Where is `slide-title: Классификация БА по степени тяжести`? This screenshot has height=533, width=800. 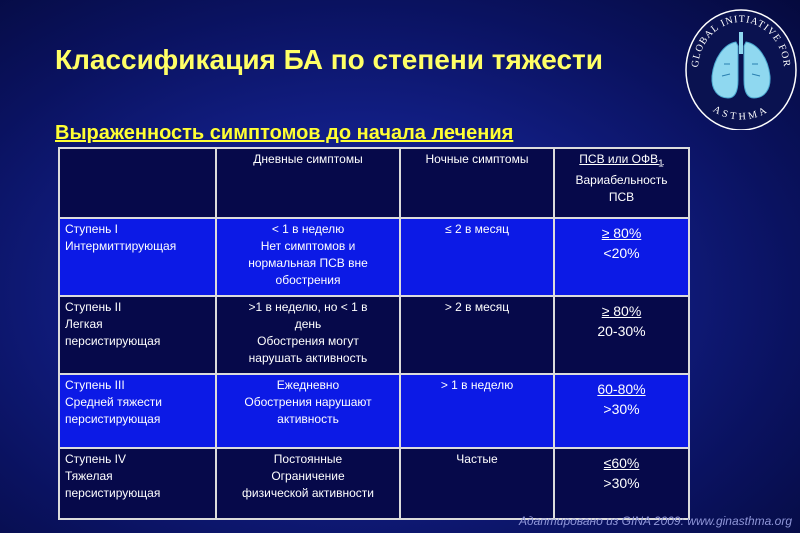
slide-title: Классификация БА по степени тяжести is located at coordinates (329, 59).